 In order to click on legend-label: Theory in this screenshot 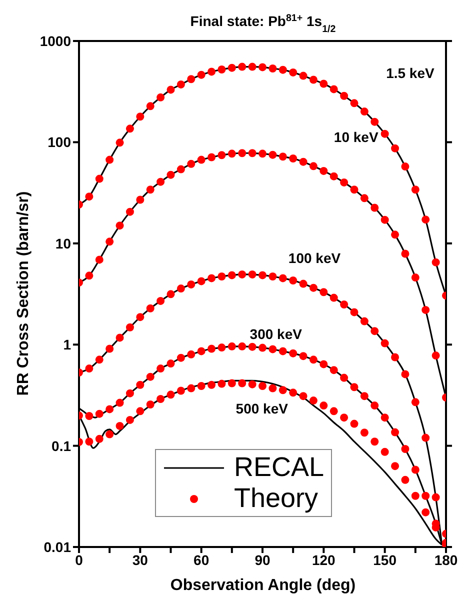, I will do `click(276, 498)`.